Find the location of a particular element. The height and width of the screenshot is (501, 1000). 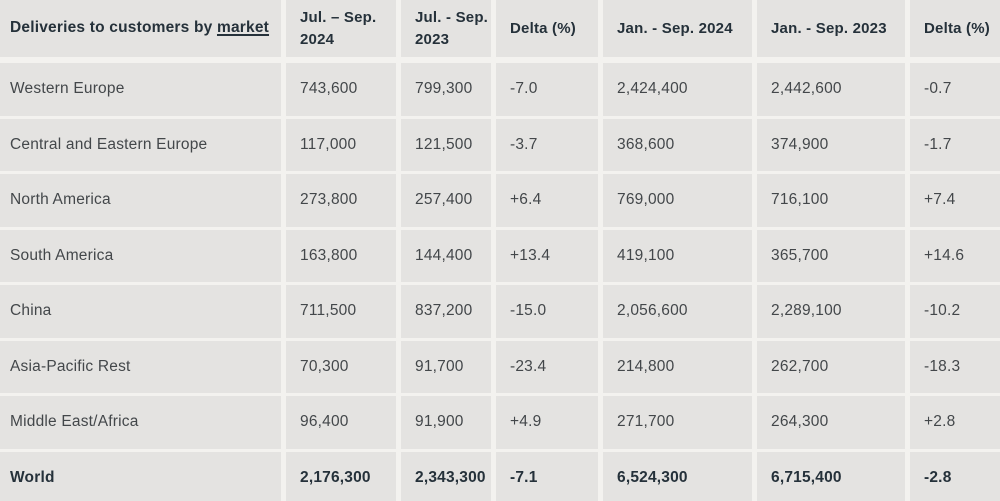

column-header-delta-q3: Delta (%) is located at coordinates (547, 28).